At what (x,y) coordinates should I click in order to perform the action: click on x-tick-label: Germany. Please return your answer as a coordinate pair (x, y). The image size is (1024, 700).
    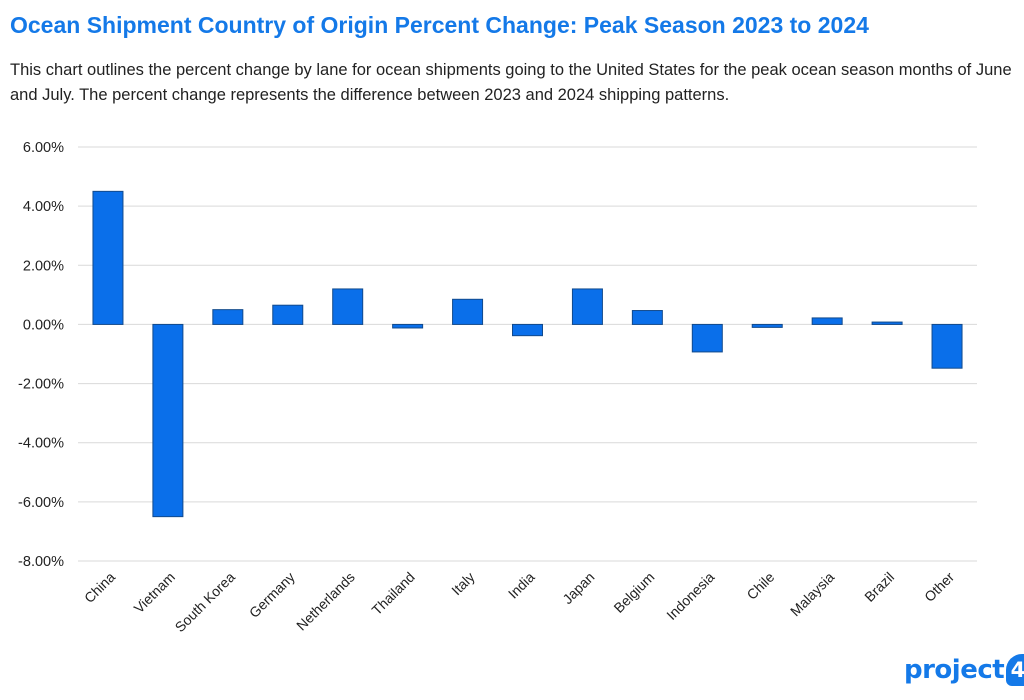
    Looking at the image, I should click on (272, 595).